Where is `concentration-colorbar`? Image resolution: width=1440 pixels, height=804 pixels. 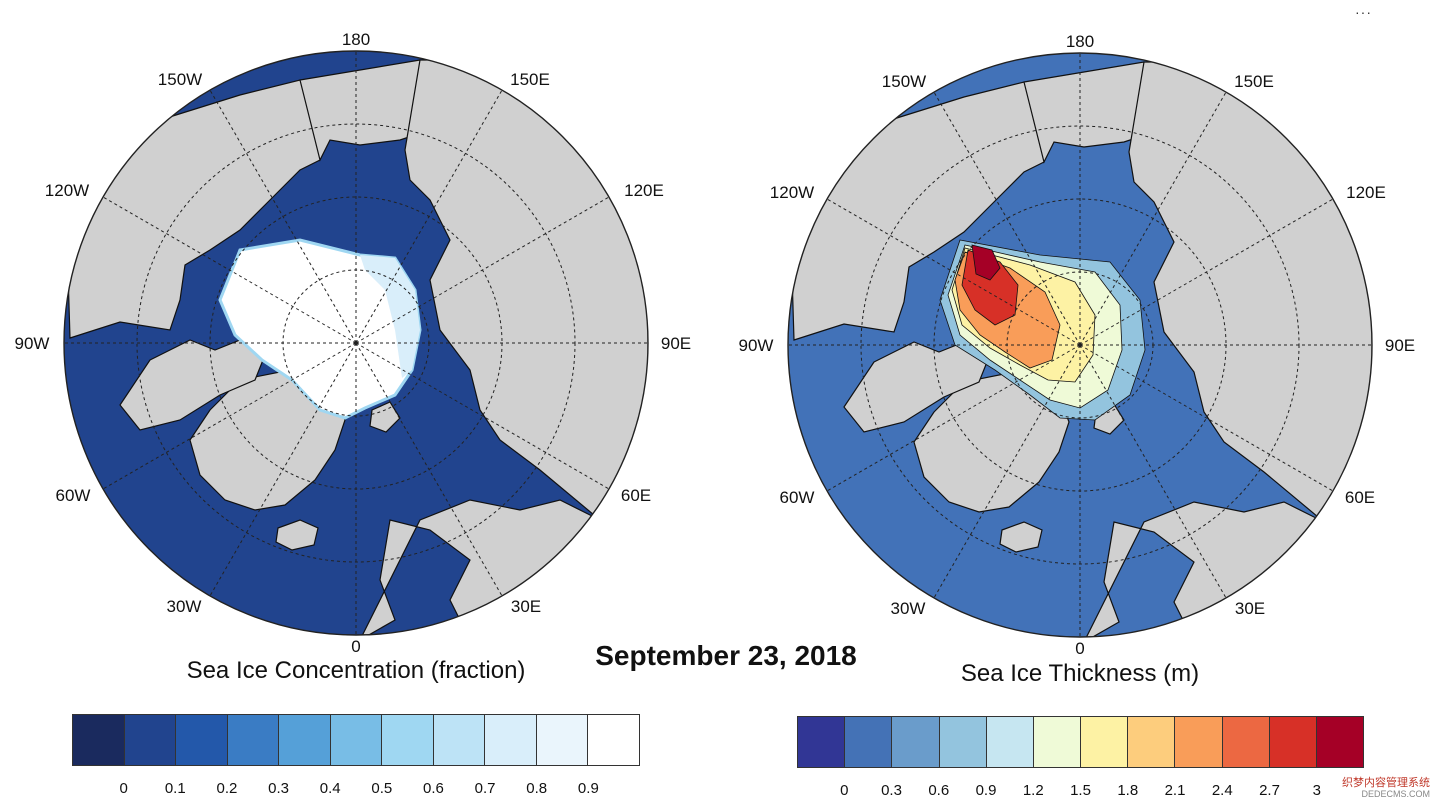 concentration-colorbar is located at coordinates (356, 740).